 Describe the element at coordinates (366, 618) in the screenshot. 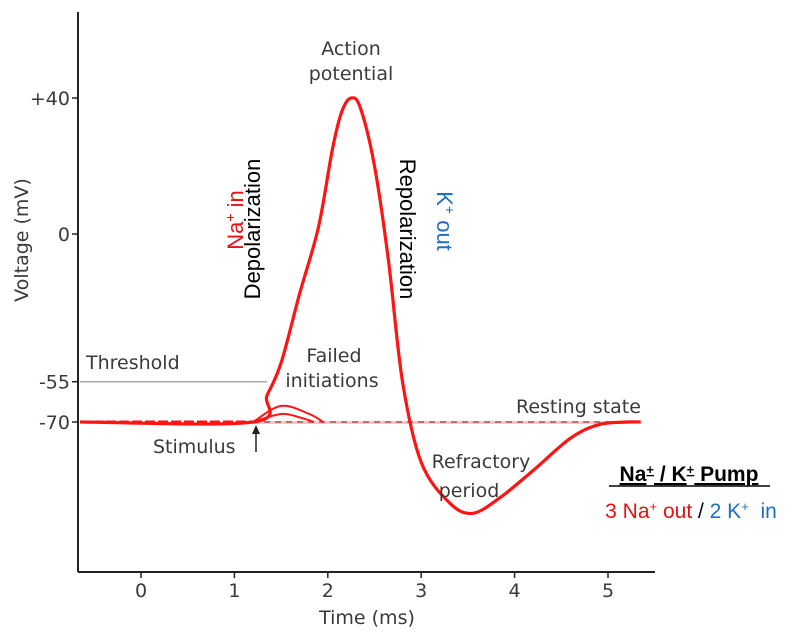

I see `x-axis-label: Time (ms)` at that location.